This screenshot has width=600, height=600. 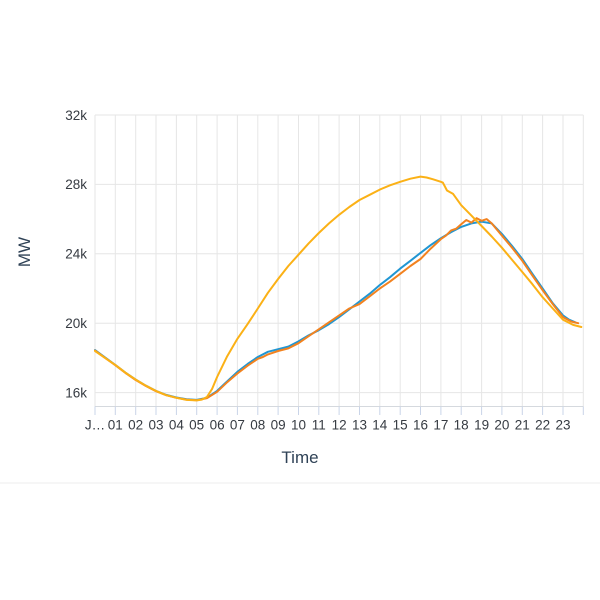 What do you see at coordinates (257, 425) in the screenshot?
I see `x-tick-label-8: 08` at bounding box center [257, 425].